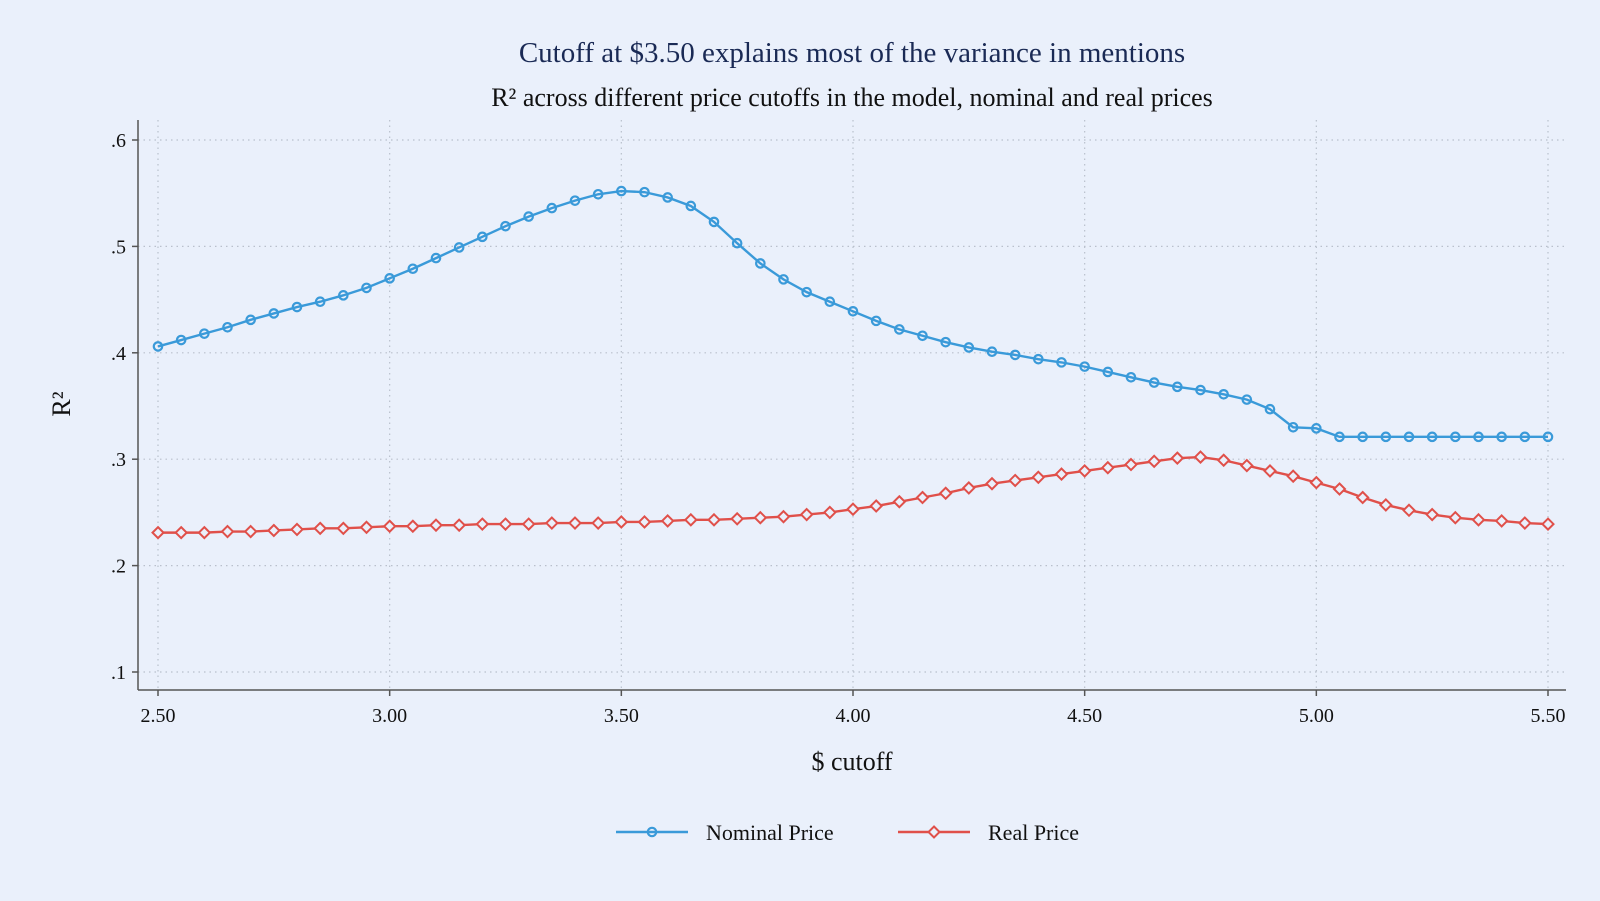  I want to click on legend-label-real-price: Real Price, so click(1033, 832).